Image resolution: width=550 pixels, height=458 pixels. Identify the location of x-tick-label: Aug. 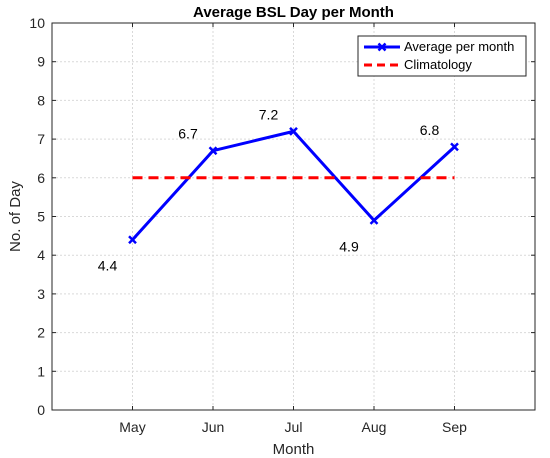
(374, 427).